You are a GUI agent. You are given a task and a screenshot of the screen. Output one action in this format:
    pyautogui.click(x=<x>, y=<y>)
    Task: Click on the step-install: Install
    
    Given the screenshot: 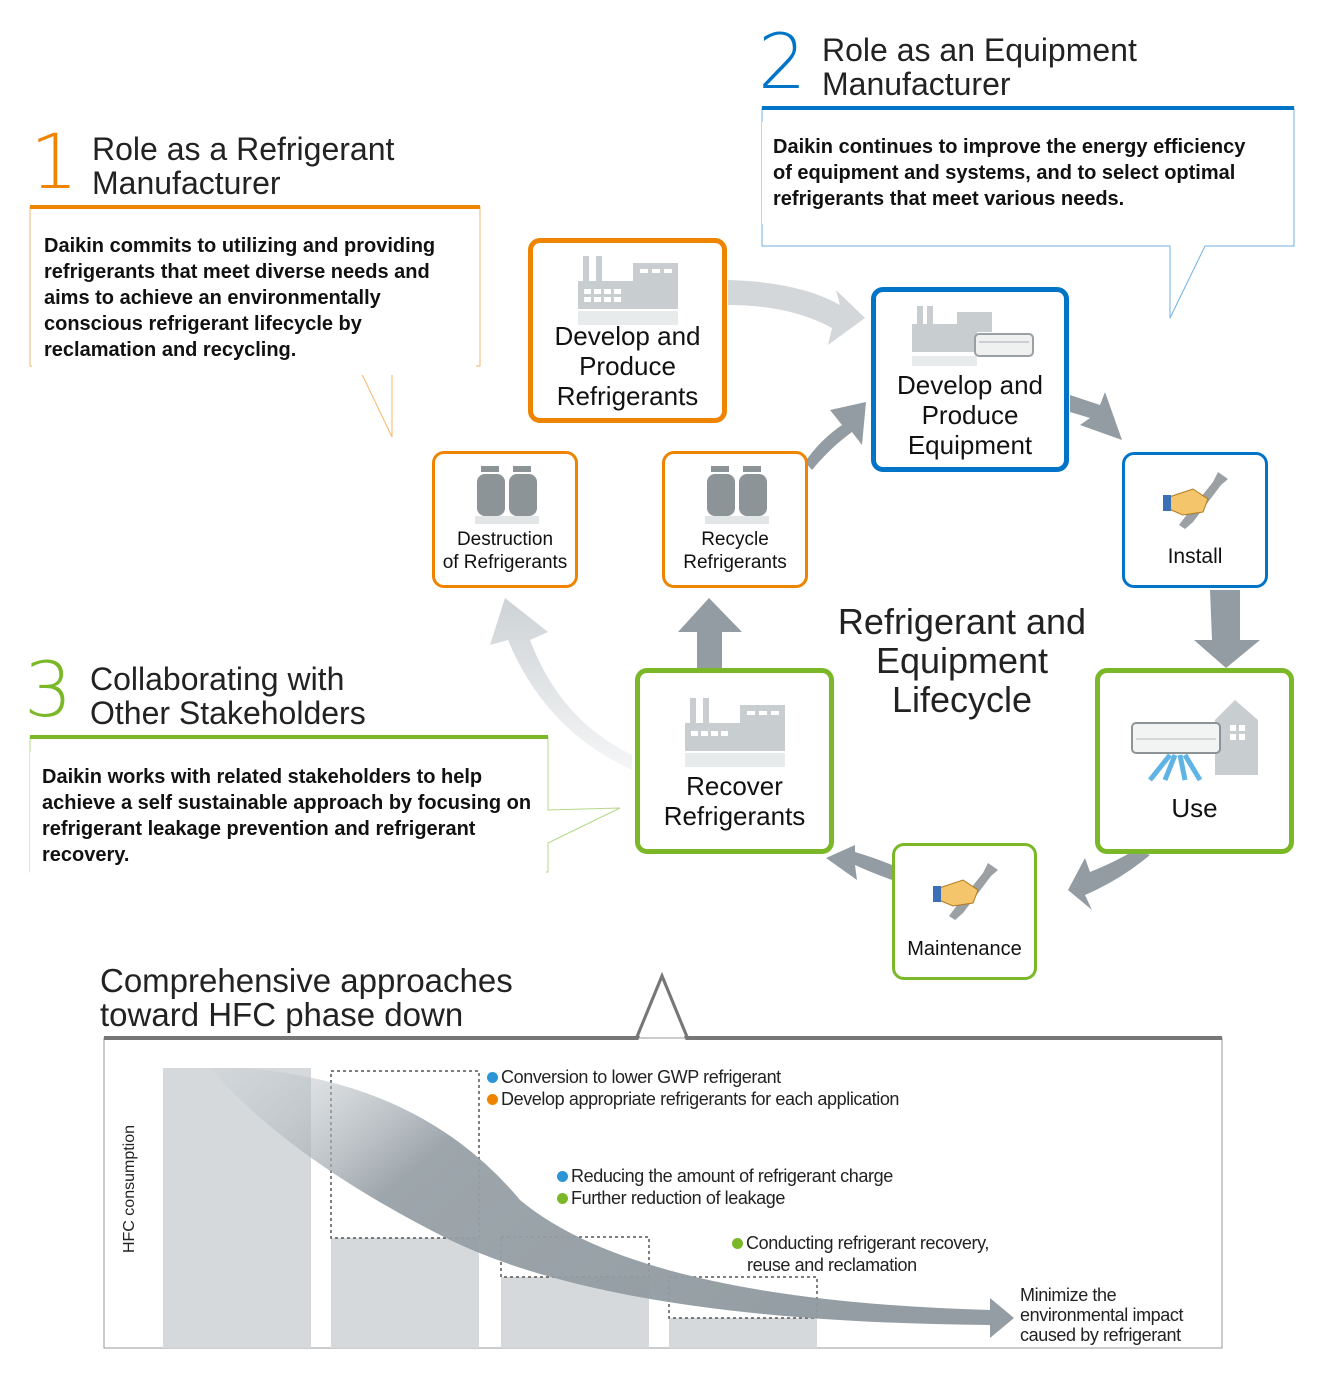 What is the action you would take?
    pyautogui.click(x=1195, y=520)
    